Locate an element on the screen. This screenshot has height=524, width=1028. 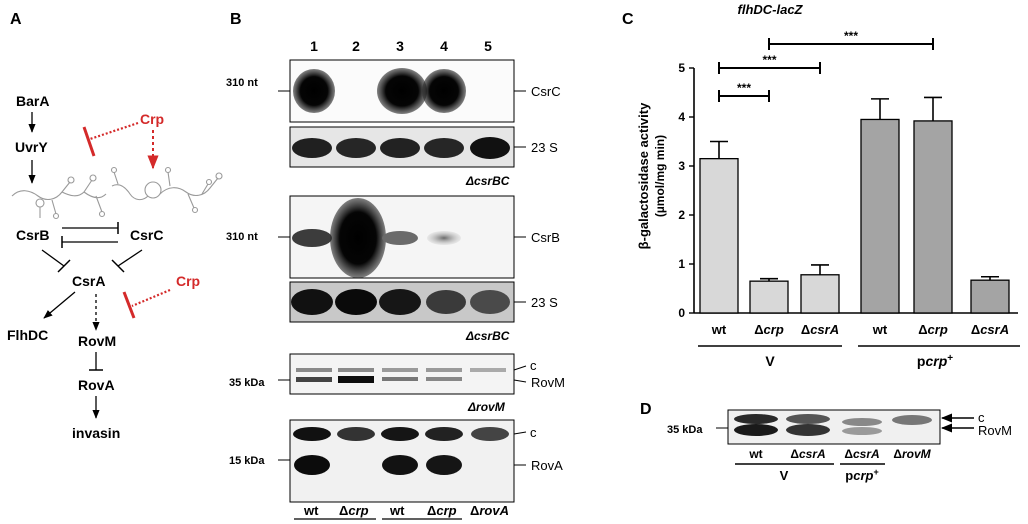
blot-label-csrb: CsrB is located at coordinates (545, 237).